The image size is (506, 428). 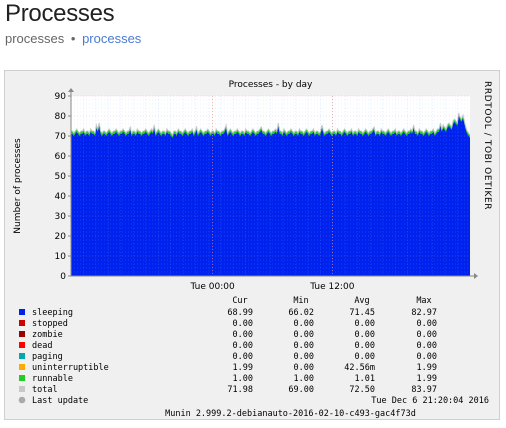 What do you see at coordinates (239, 301) in the screenshot?
I see `legend-header-cur: Cur` at bounding box center [239, 301].